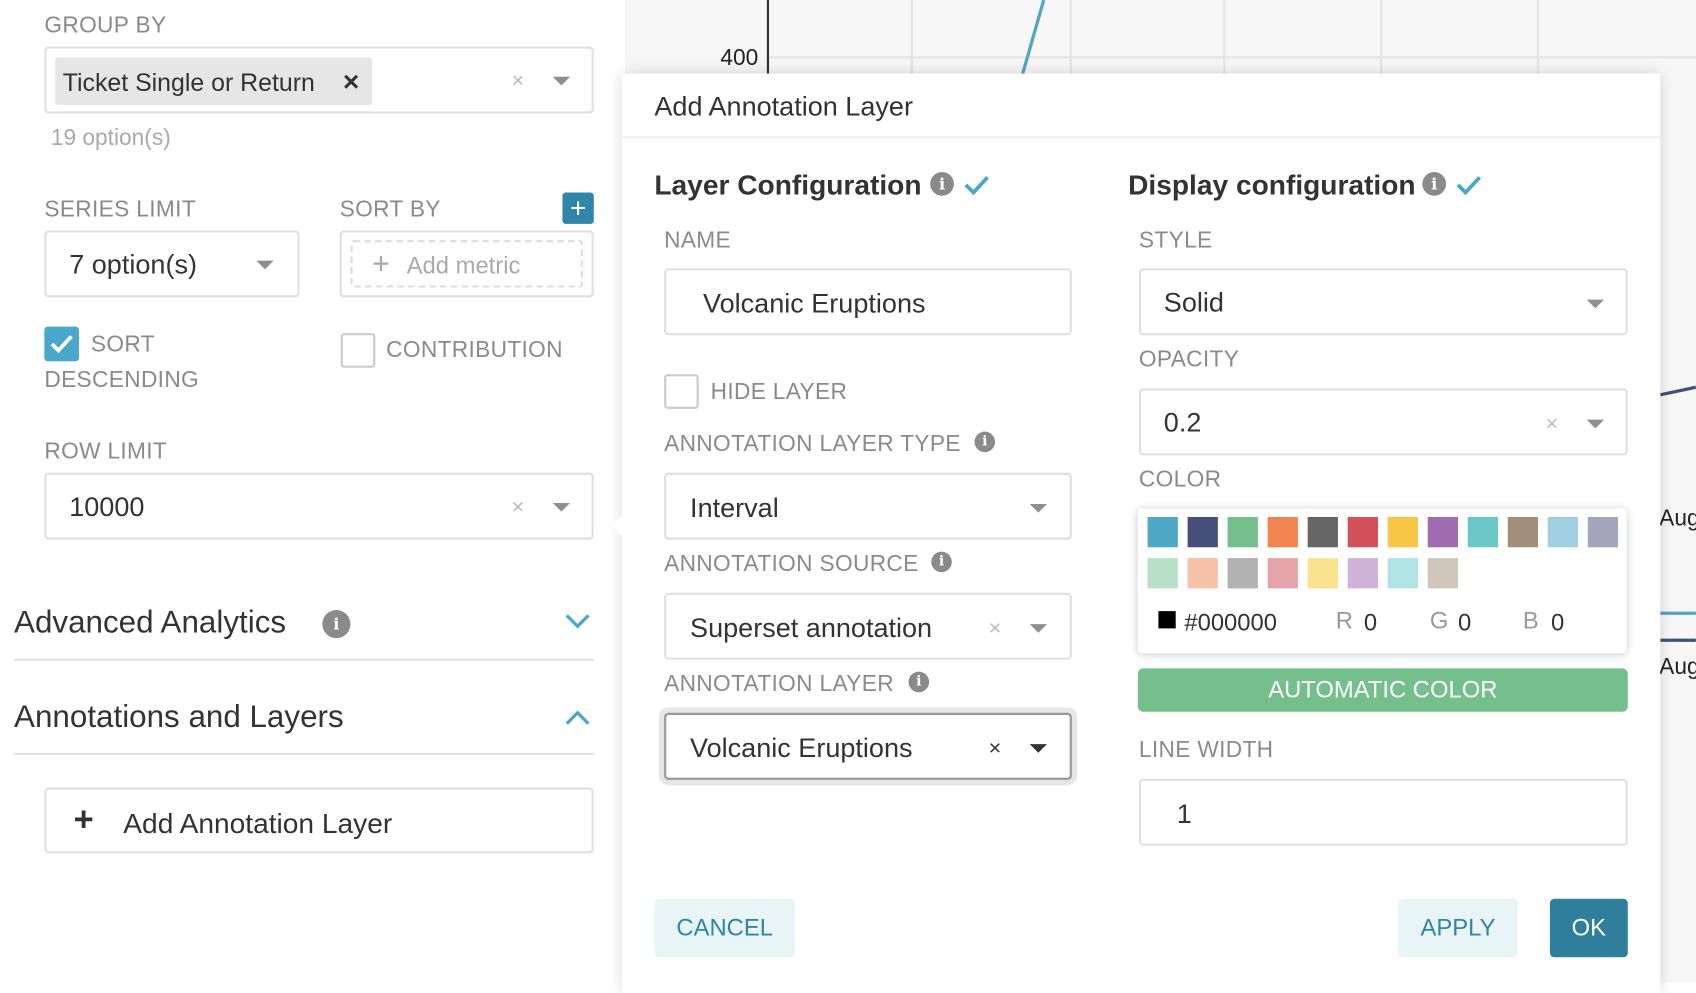  What do you see at coordinates (110, 138) in the screenshot?
I see `options-count: 19 option(s)` at bounding box center [110, 138].